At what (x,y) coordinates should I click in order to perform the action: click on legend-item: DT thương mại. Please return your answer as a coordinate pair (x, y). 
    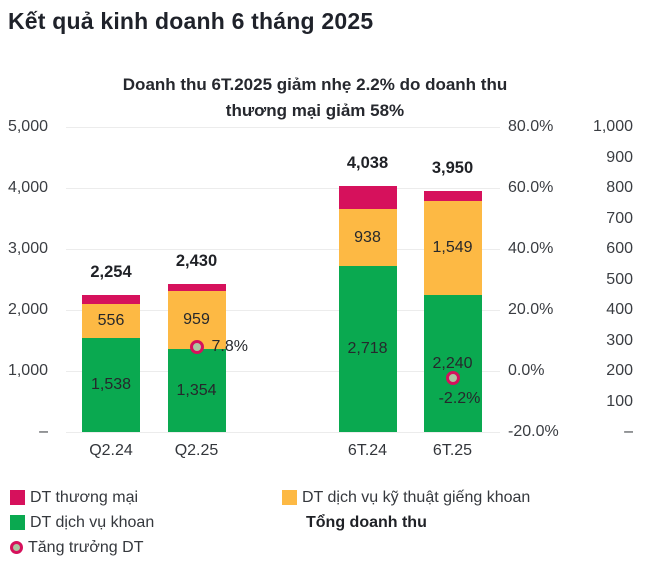
    Looking at the image, I should click on (82, 497).